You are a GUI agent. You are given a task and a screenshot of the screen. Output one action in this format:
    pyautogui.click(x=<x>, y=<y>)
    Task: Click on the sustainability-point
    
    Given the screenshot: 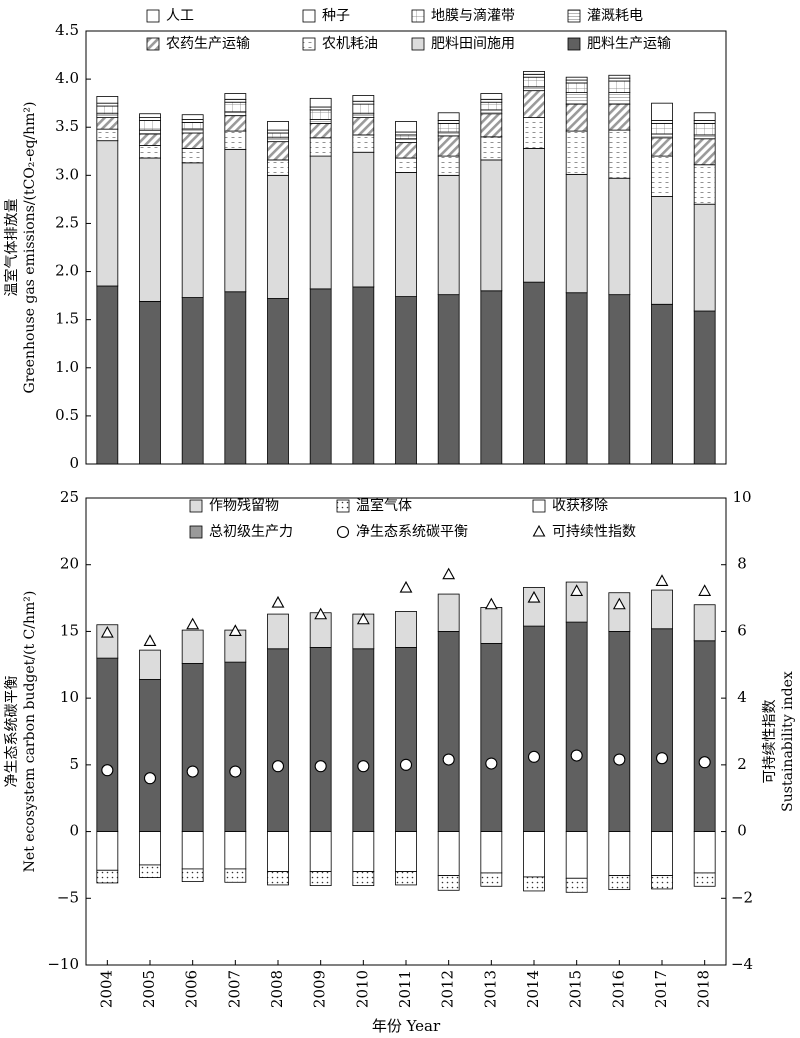 What is the action you would take?
    pyautogui.click(x=235, y=630)
    